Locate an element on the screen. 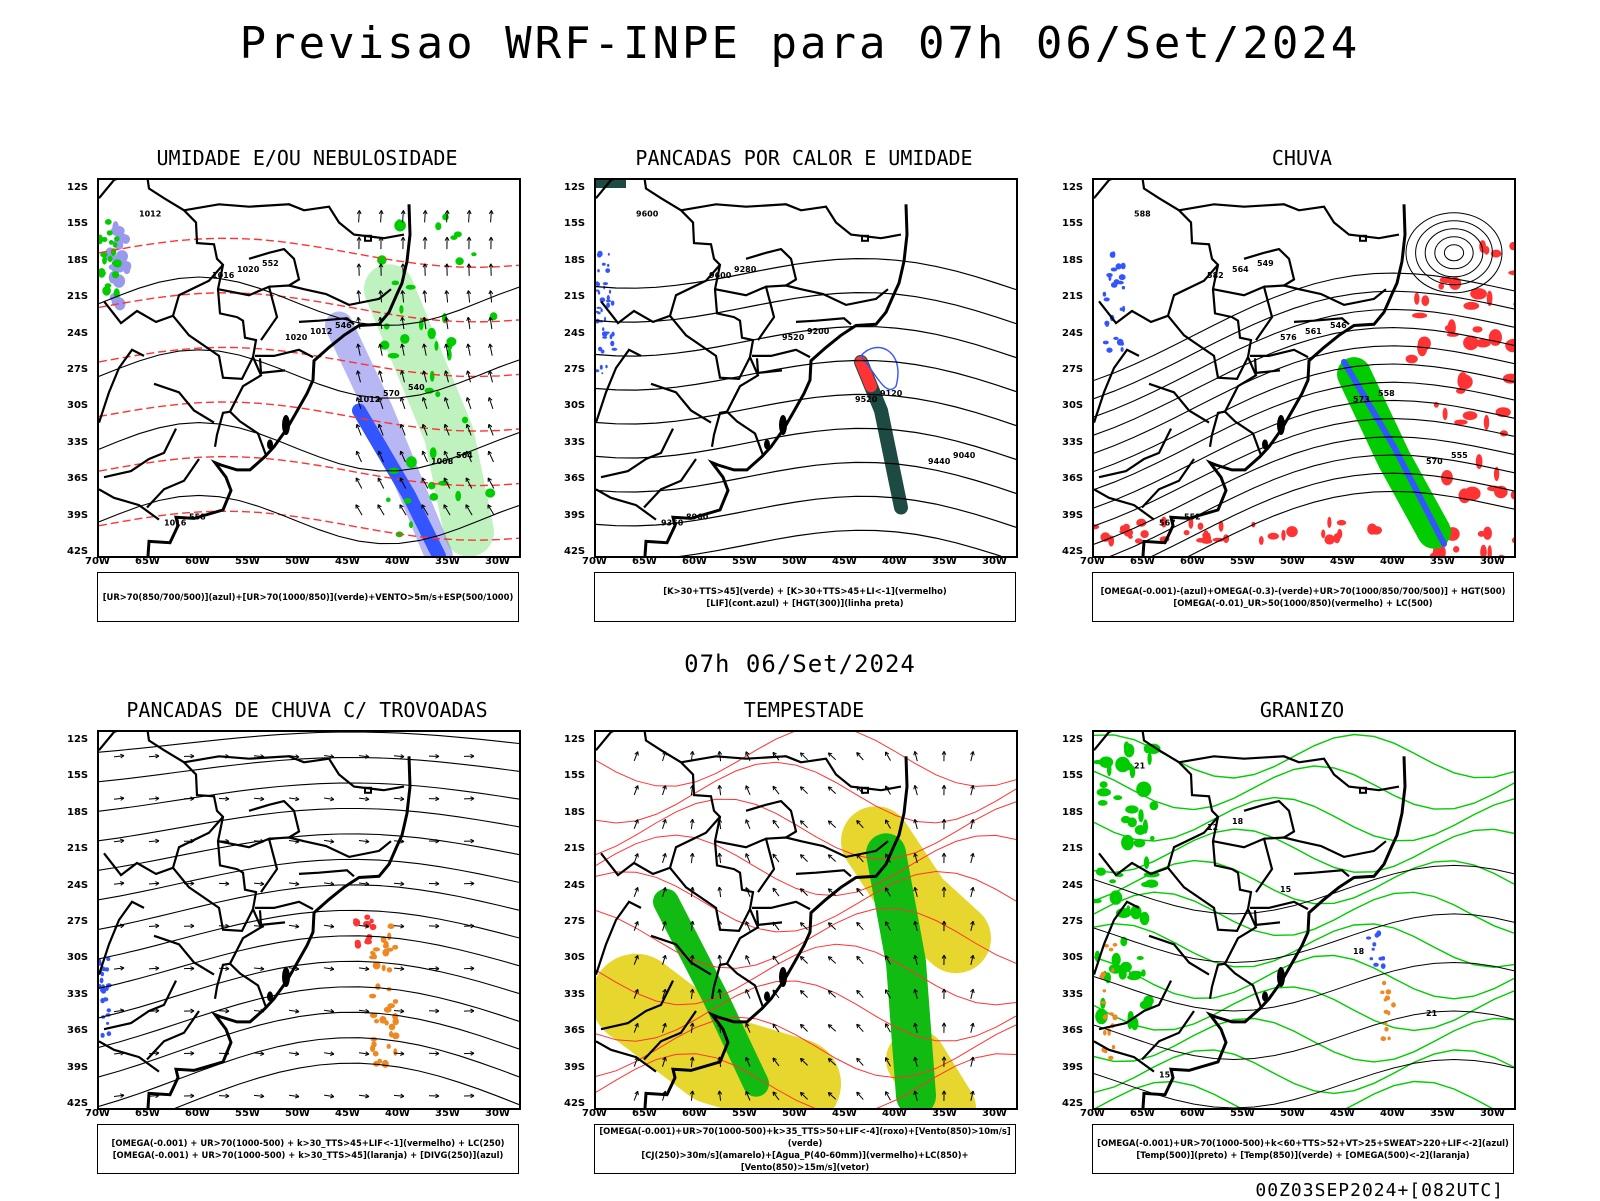  contour-label: 555 is located at coordinates (1459, 455).